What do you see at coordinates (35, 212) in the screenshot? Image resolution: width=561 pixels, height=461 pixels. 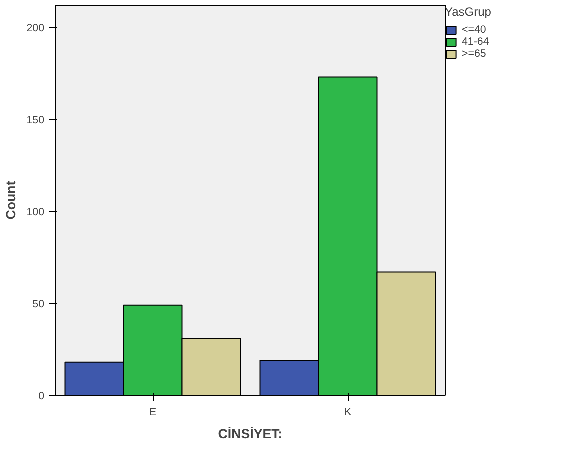 I see `y-tick-label: 100` at bounding box center [35, 212].